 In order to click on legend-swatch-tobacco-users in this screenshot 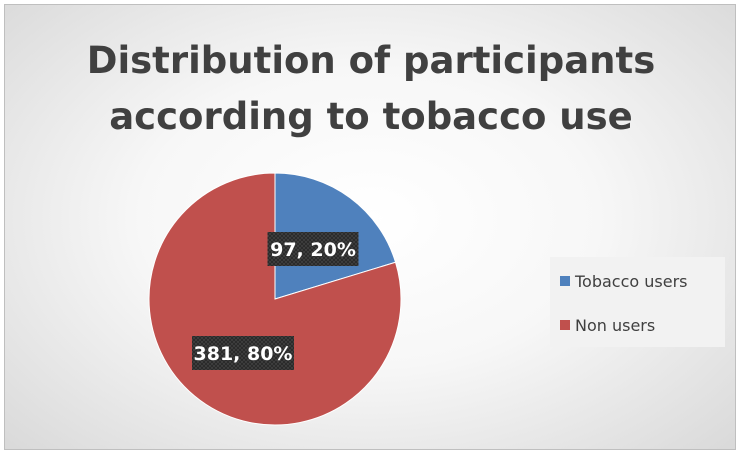, I will do `click(565, 281)`.